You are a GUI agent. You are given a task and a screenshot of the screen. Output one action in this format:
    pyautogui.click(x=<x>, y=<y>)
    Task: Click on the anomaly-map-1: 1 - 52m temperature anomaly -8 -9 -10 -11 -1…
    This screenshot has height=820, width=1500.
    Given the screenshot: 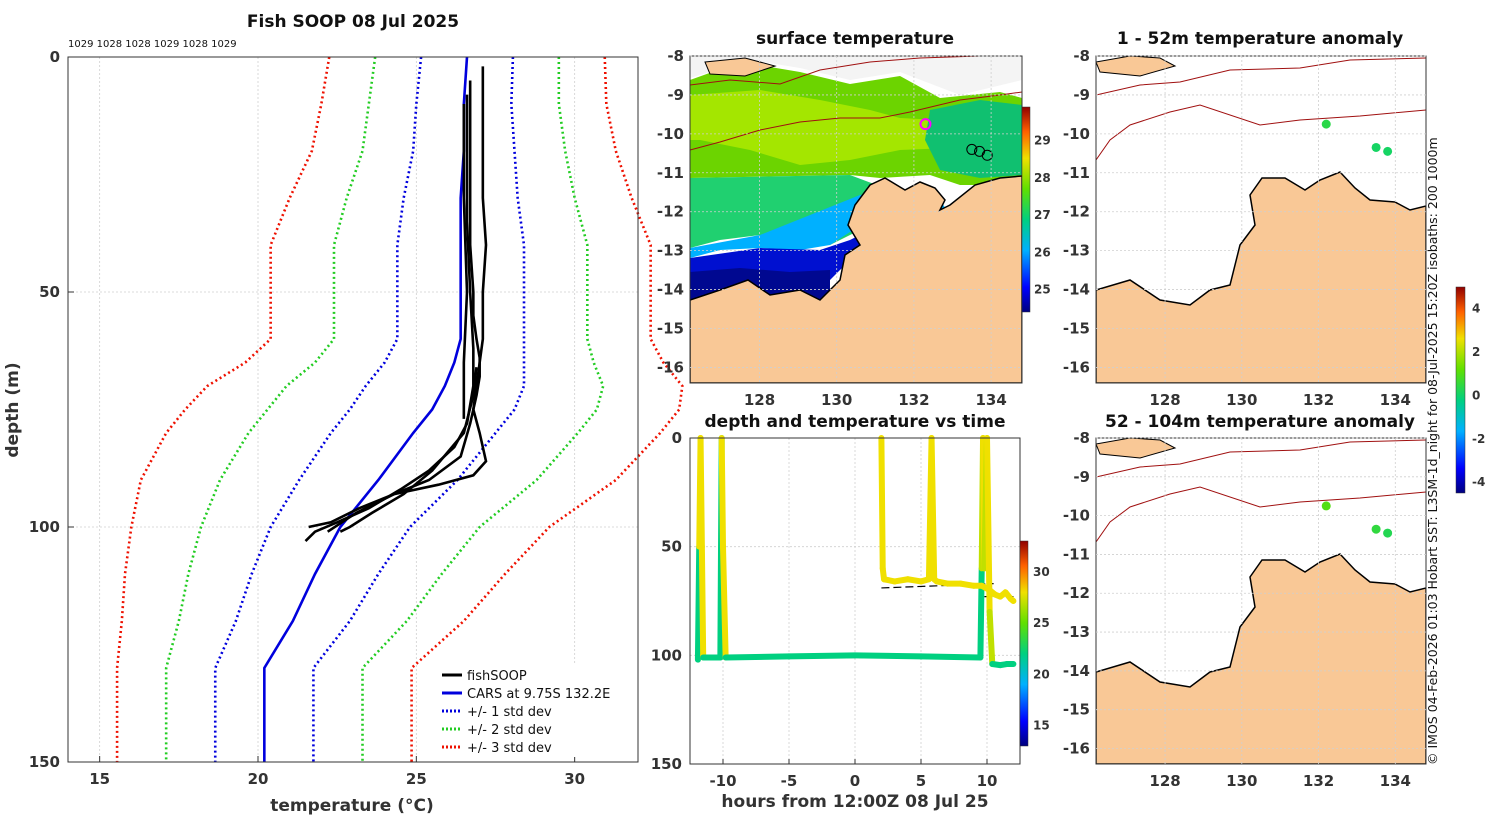 What is the action you would take?
    pyautogui.click(x=1245, y=219)
    